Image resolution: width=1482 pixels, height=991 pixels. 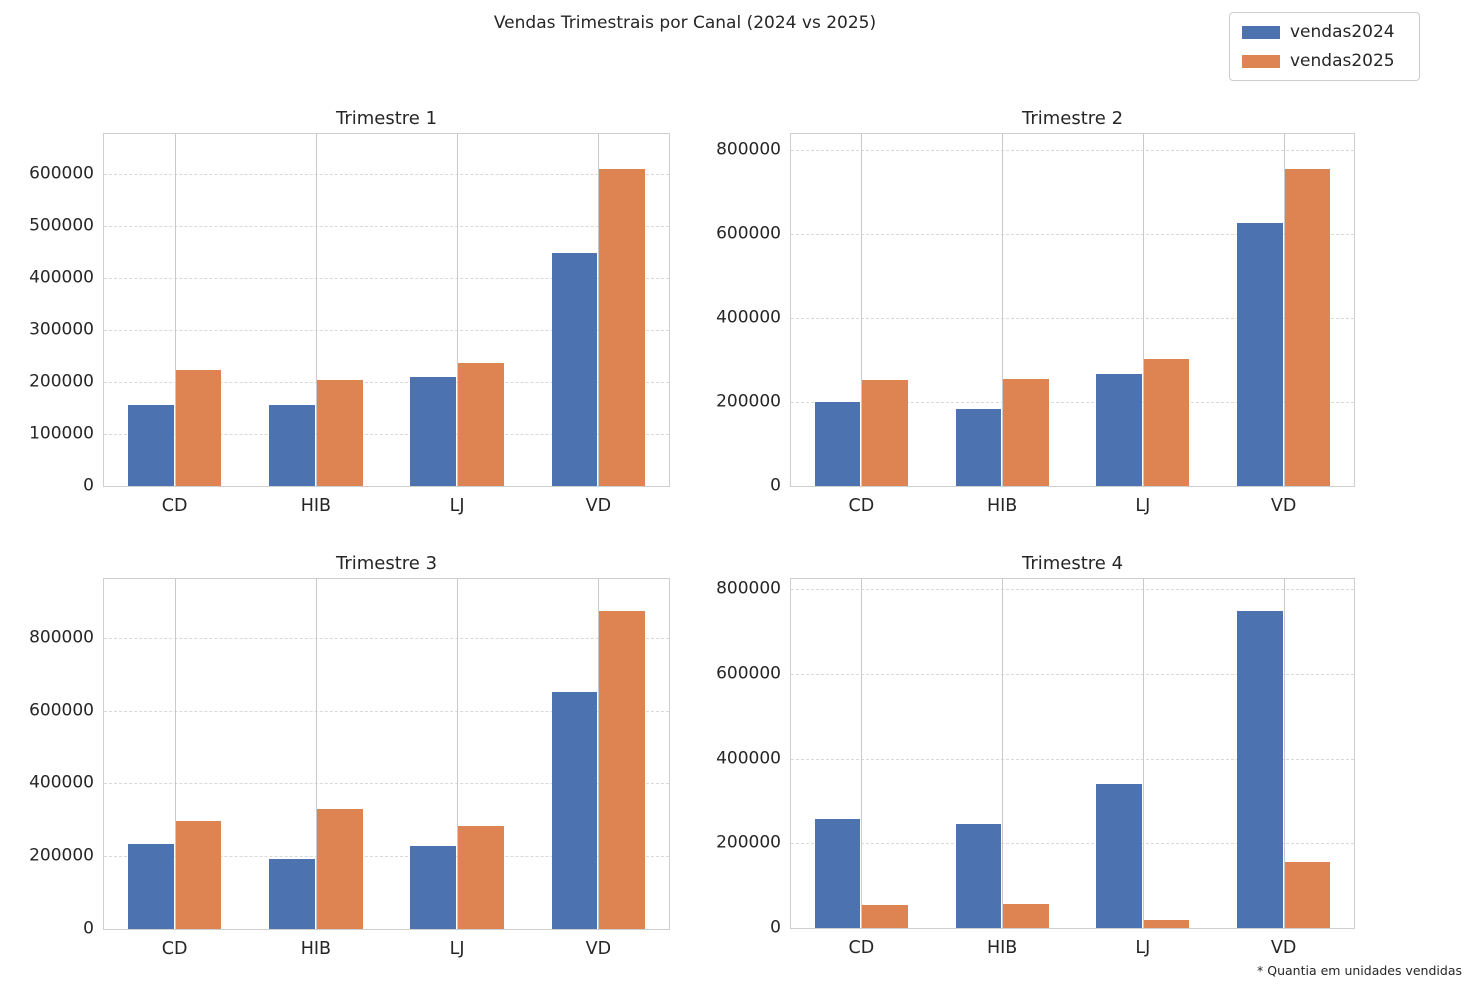 What do you see at coordinates (1261, 32) in the screenshot?
I see `legend-swatch-vendas2024` at bounding box center [1261, 32].